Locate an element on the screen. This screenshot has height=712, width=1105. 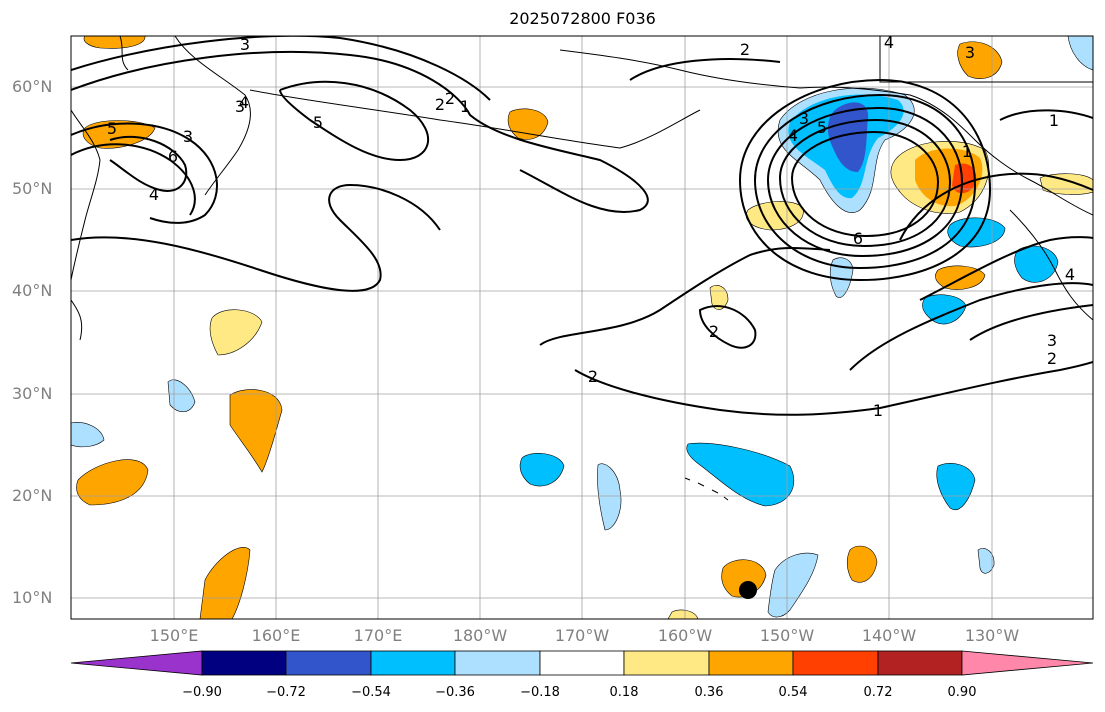
coastline-asia is located at coordinates (100, 188).